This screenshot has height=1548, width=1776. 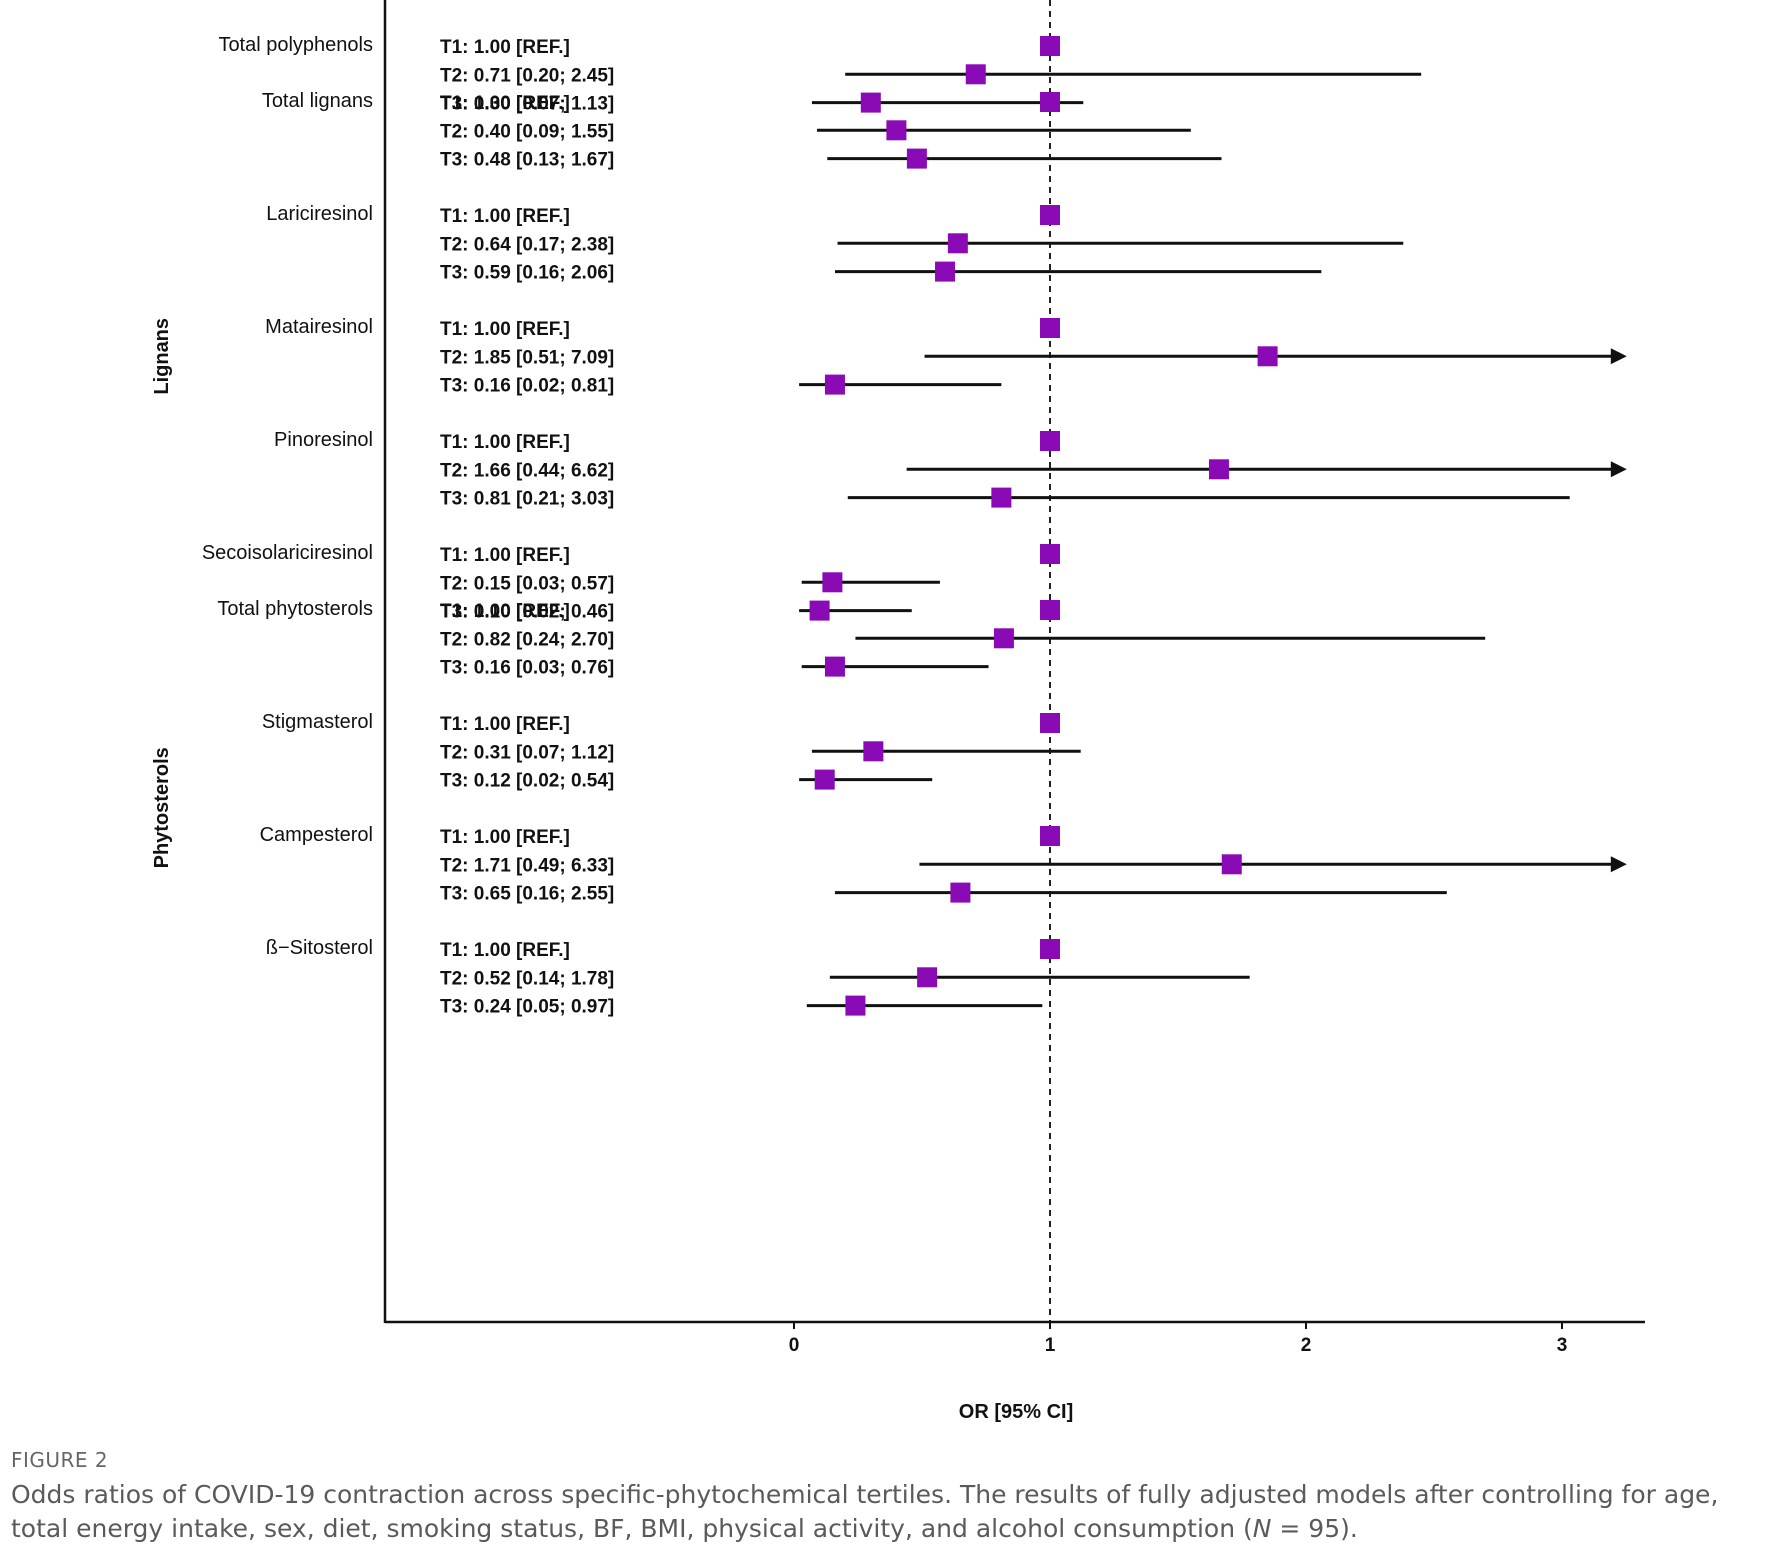 I want to click on x-tick-label: 2, so click(x=1306, y=1345).